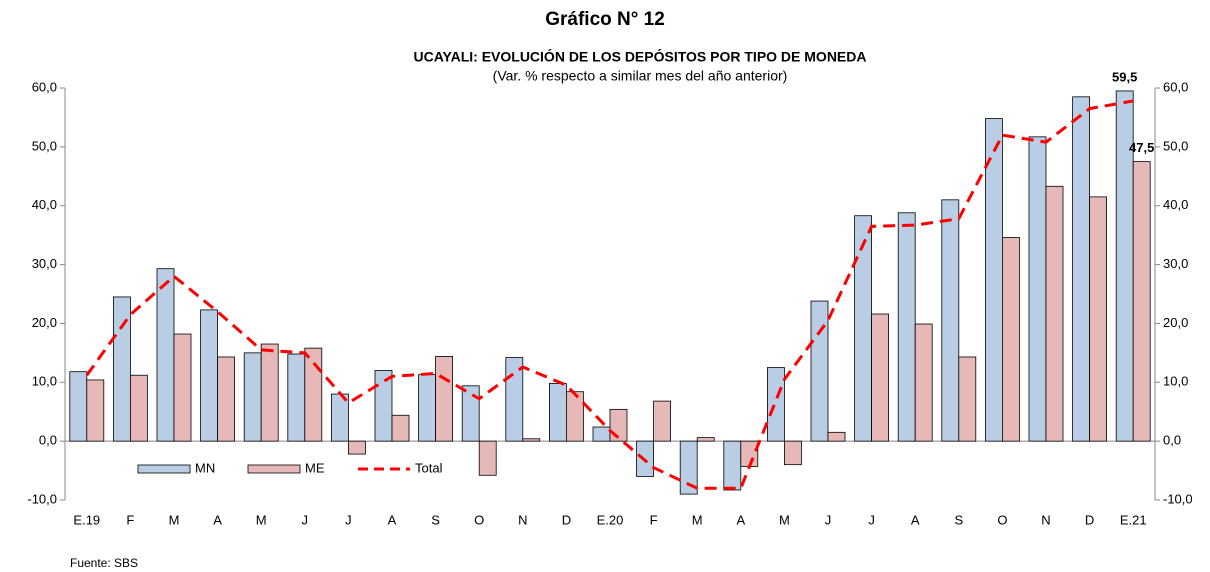 The height and width of the screenshot is (572, 1210). Describe the element at coordinates (610, 519) in the screenshot. I see `x-tick-label: E.20` at that location.